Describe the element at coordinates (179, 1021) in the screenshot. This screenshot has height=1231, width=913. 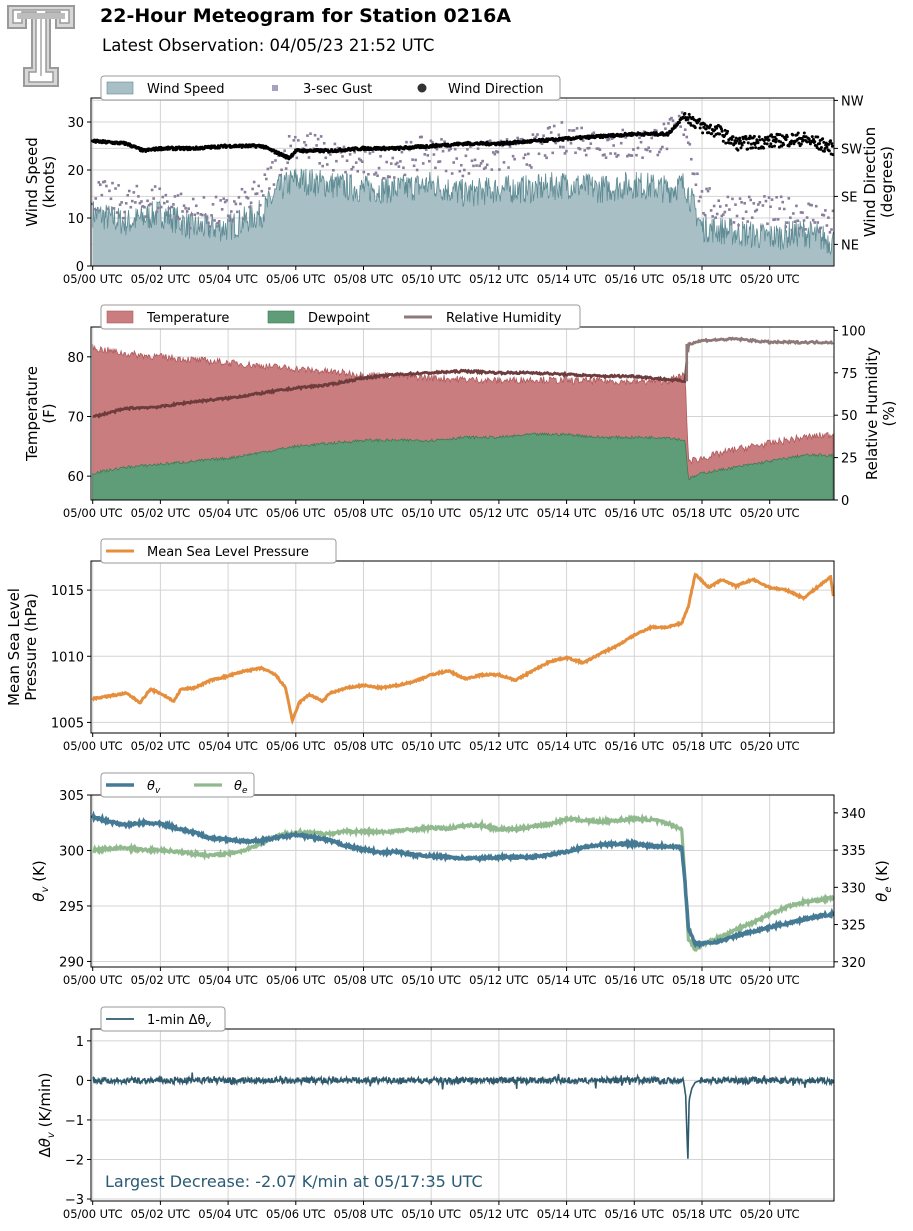
I see `legend-label-dtheta: 1-min Δθv` at that location.